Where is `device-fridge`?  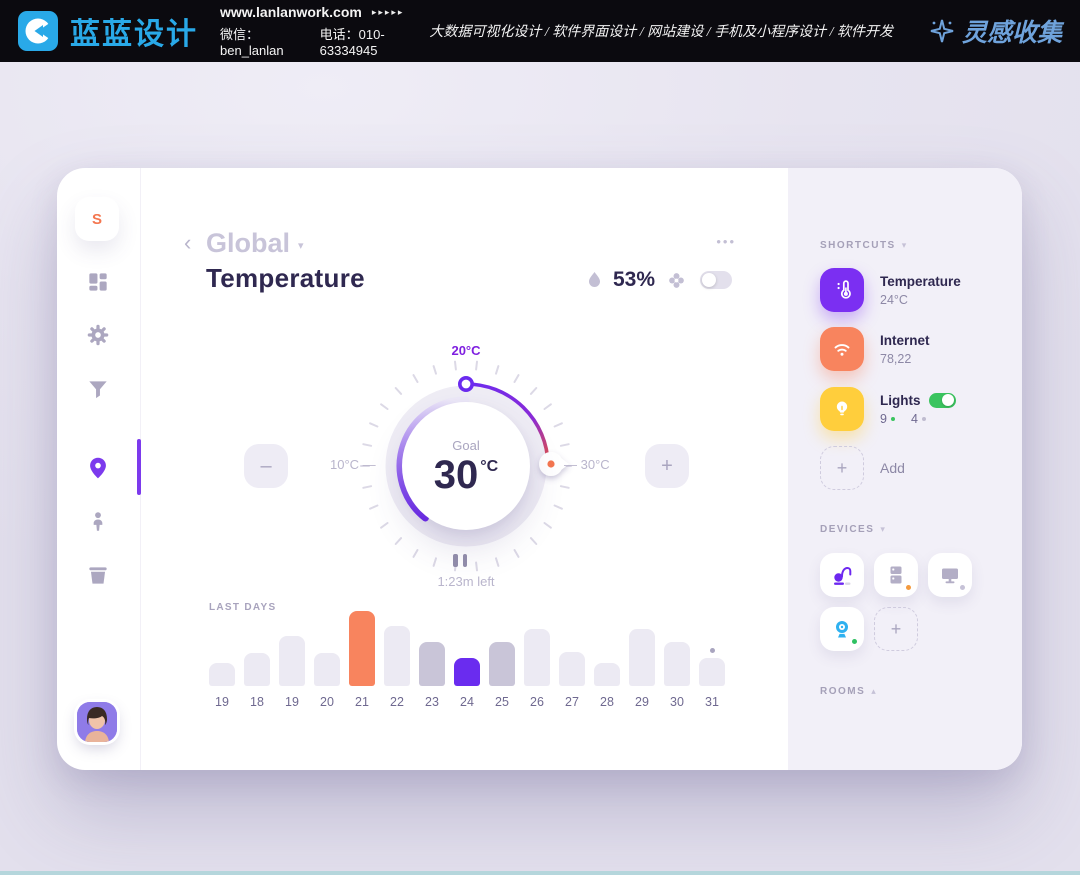 device-fridge is located at coordinates (896, 575).